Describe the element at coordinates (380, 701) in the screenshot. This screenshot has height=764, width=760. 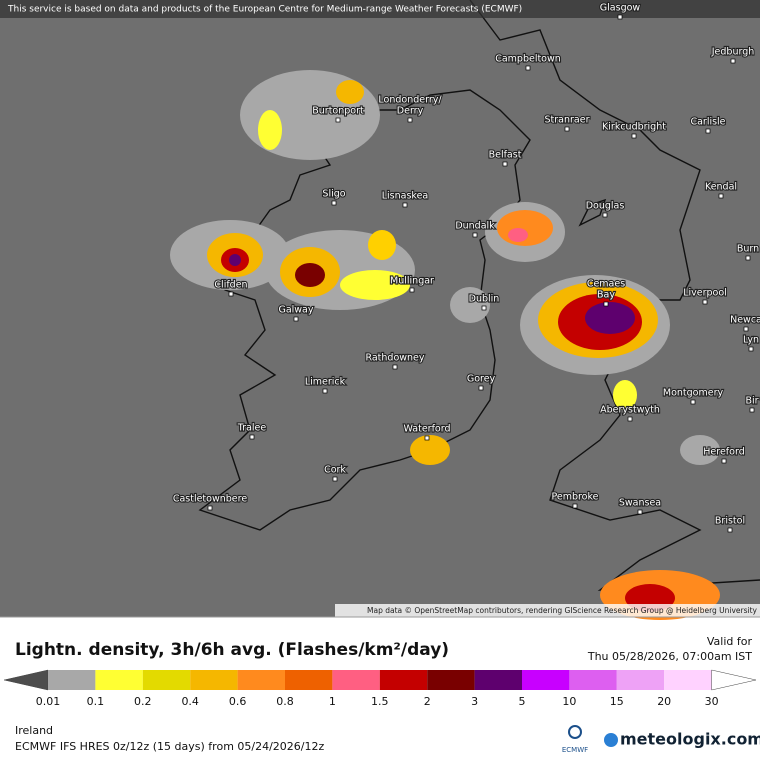
I see `colorbar-tick-label: 1.5` at that location.